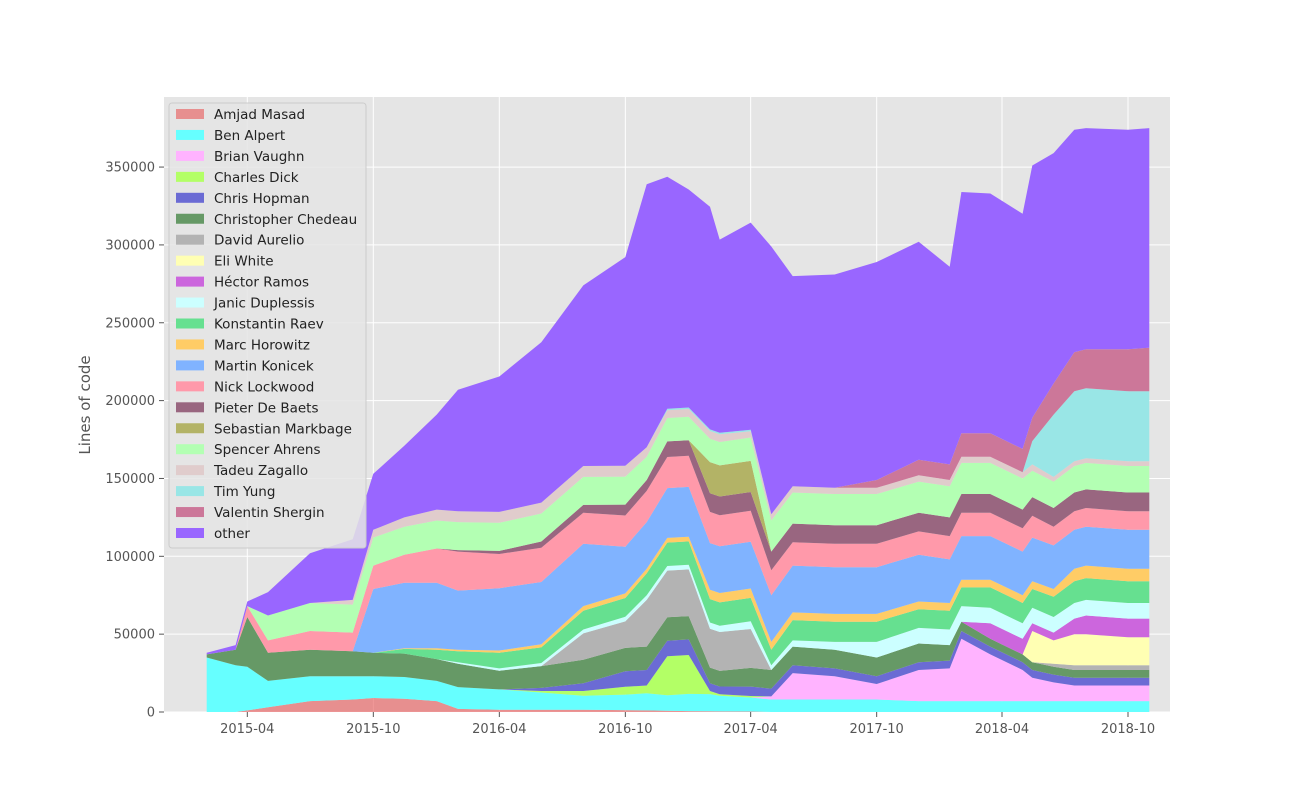 The width and height of the screenshot is (1300, 800). Describe the element at coordinates (190, 197) in the screenshot. I see `legend-swatch-chris-hopman` at that location.